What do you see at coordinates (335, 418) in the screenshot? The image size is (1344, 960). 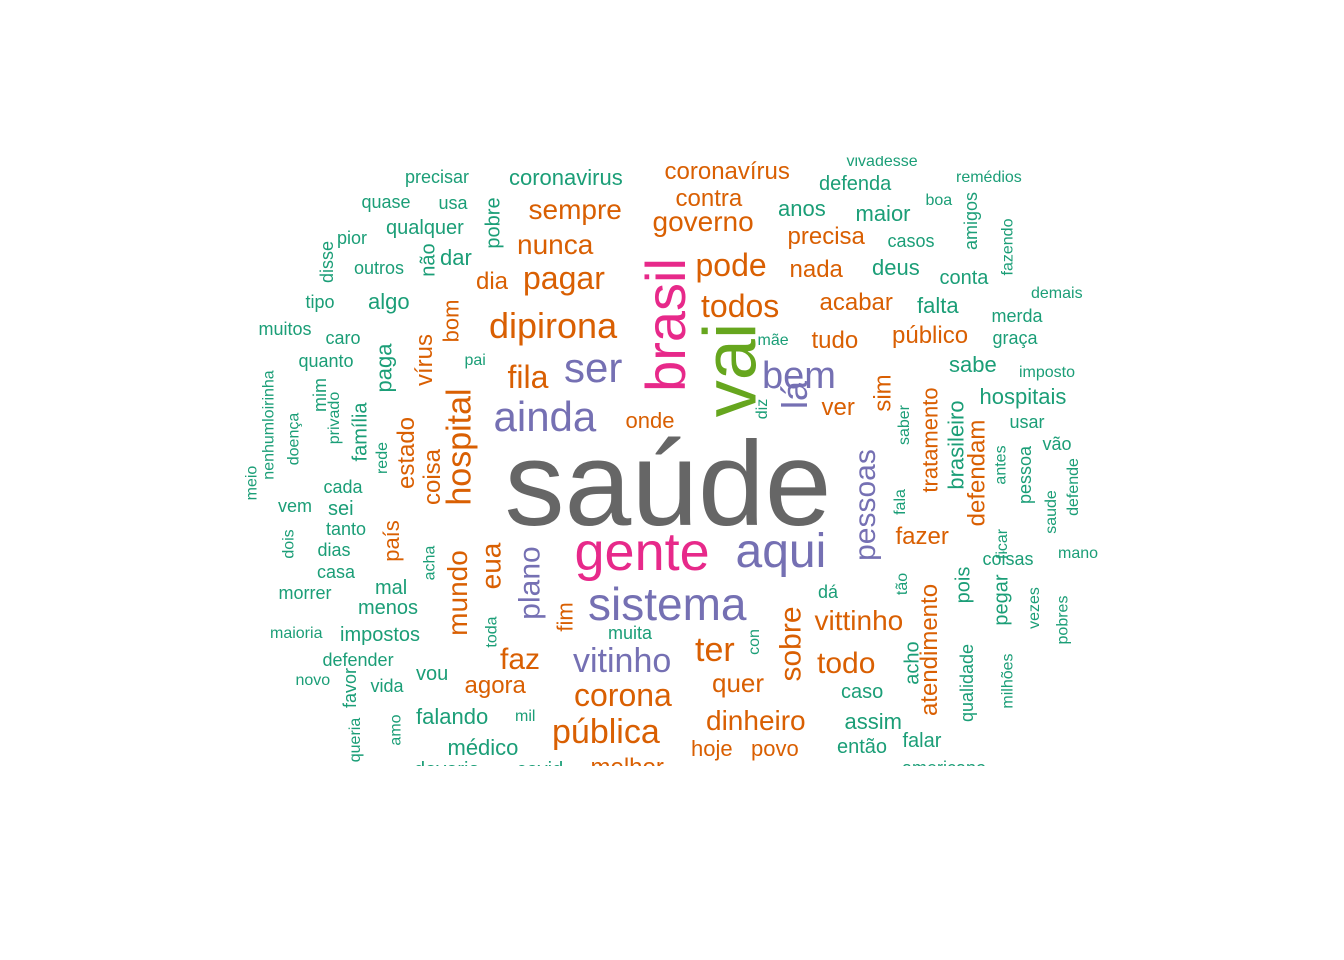 I see `word-privado: privado` at bounding box center [335, 418].